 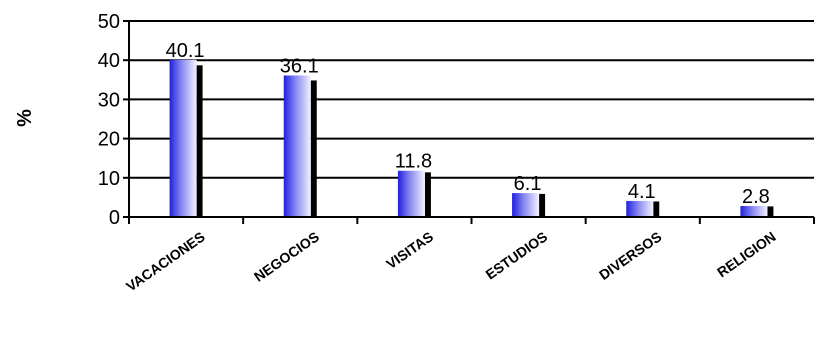 I want to click on y-tick-label: 50, so click(x=109, y=22).